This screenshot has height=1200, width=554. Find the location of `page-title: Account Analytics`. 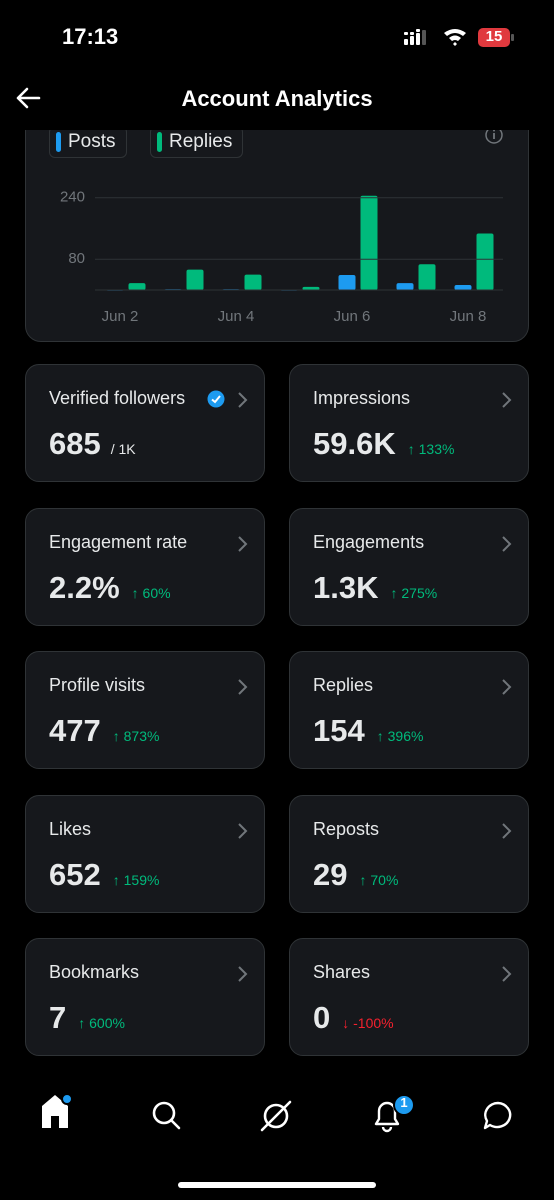

page-title: Account Analytics is located at coordinates (277, 98).